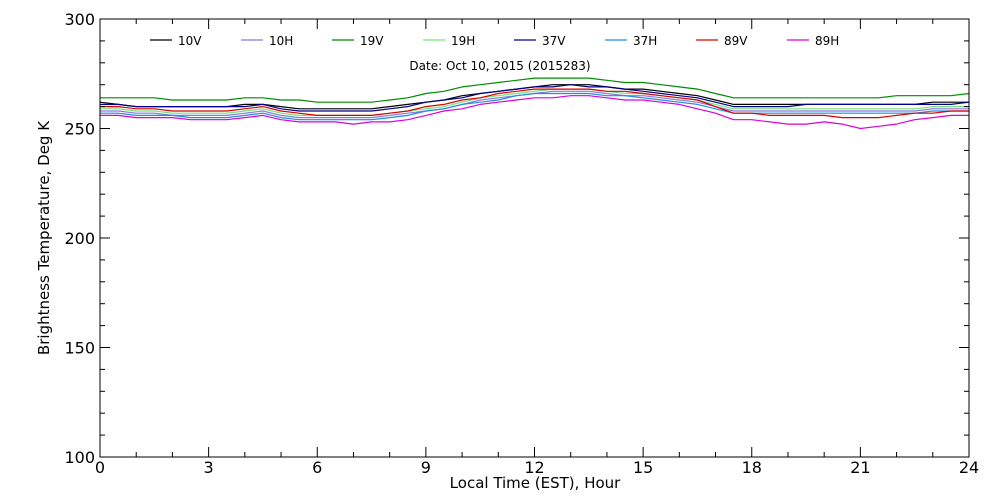 The image size is (1000, 500). What do you see at coordinates (494, 41) in the screenshot?
I see `legend: 10V 10H 19V 19H 37V 37H 89V 89H` at bounding box center [494, 41].